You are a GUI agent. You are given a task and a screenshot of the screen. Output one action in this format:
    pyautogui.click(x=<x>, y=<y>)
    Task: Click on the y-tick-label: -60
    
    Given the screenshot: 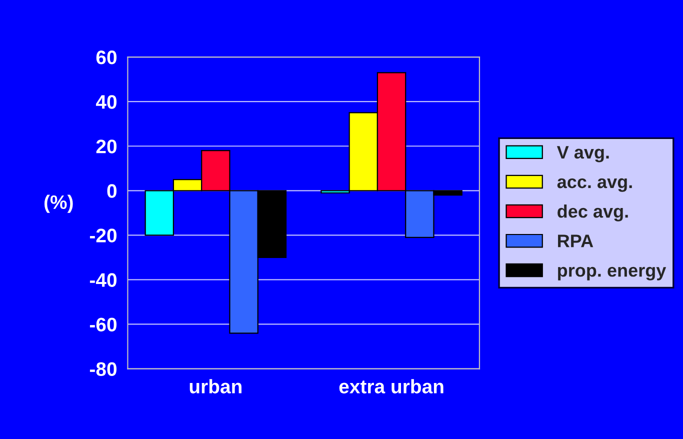 What is the action you would take?
    pyautogui.click(x=103, y=325)
    